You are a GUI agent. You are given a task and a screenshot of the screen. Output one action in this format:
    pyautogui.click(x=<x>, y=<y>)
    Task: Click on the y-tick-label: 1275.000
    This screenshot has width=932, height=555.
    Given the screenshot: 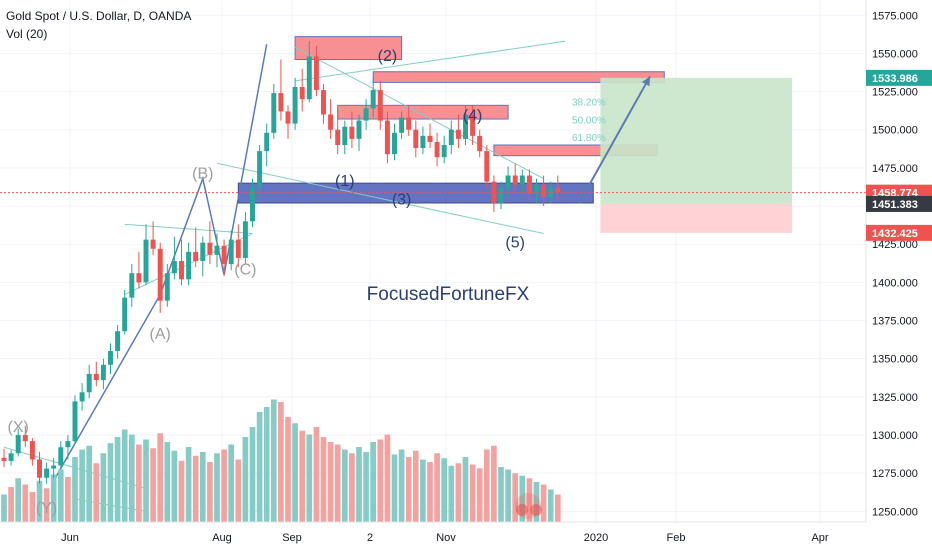 What is the action you would take?
    pyautogui.click(x=895, y=474)
    